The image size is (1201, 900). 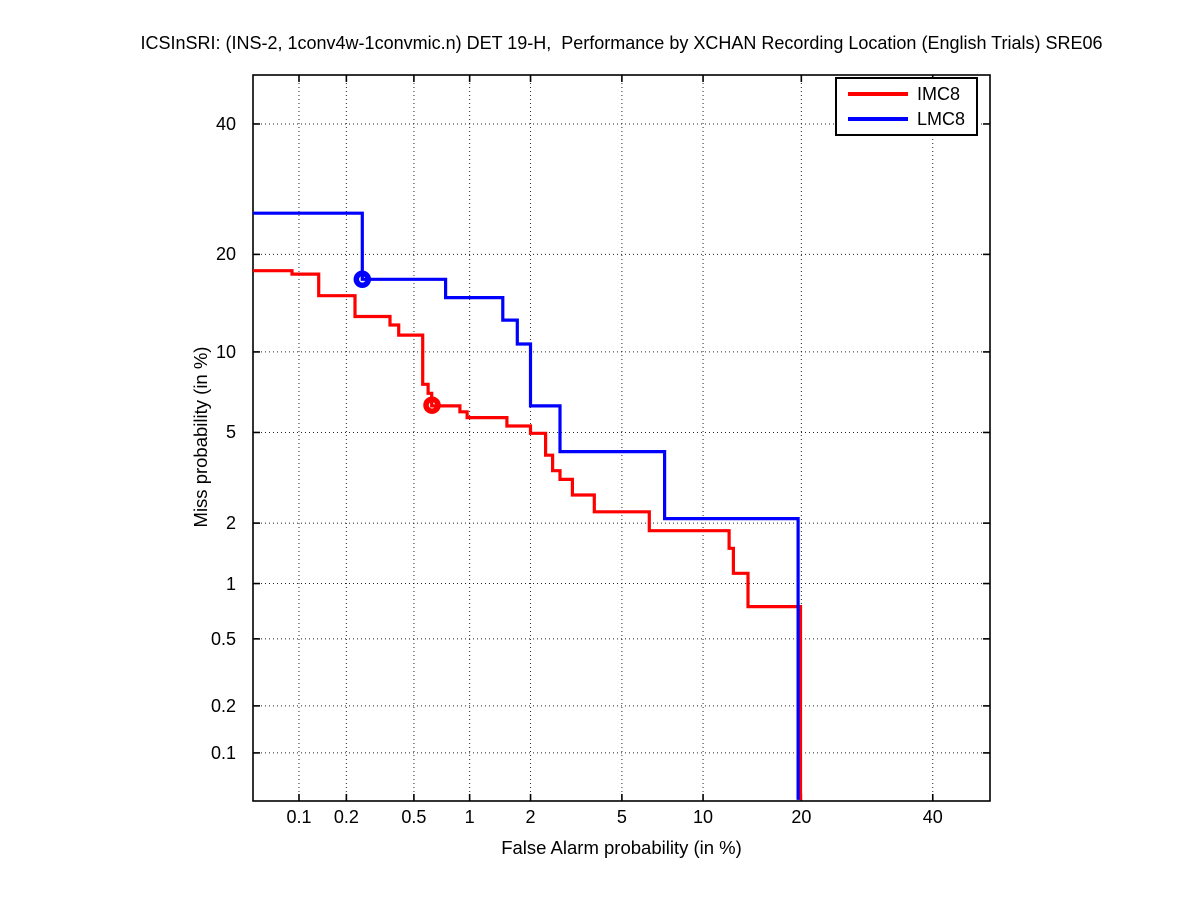 What do you see at coordinates (621, 847) in the screenshot?
I see `x-axis-label: False Alarm probability (in %)` at bounding box center [621, 847].